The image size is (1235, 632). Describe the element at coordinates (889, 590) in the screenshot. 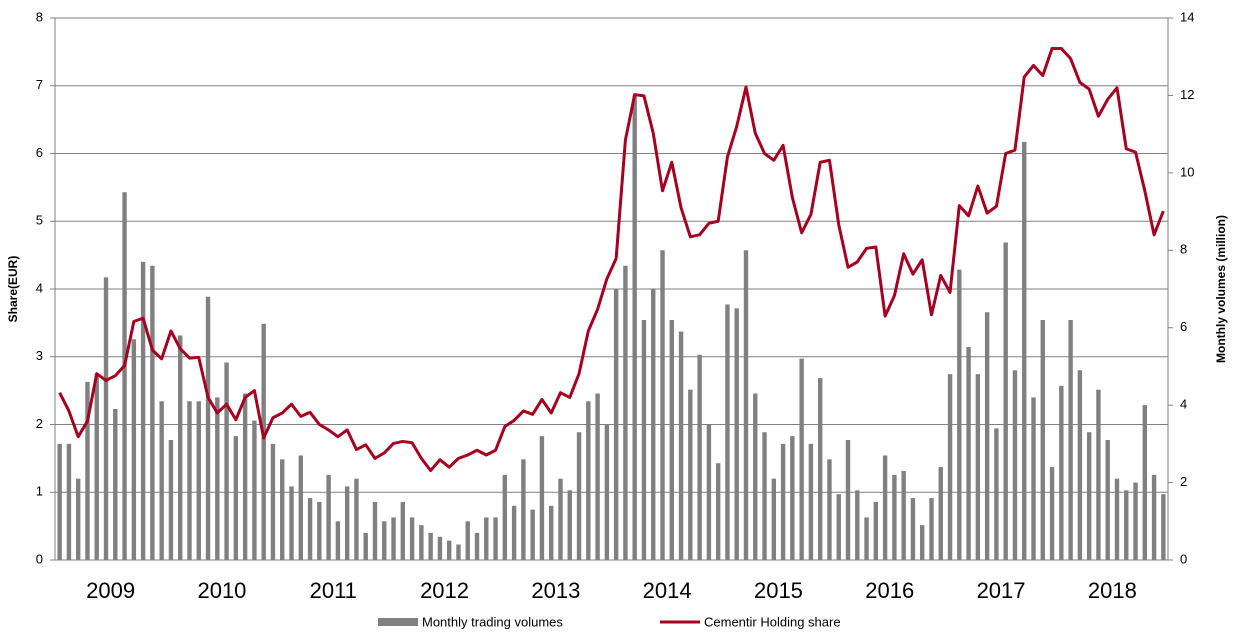

I see `x-tick-label: 2016` at that location.